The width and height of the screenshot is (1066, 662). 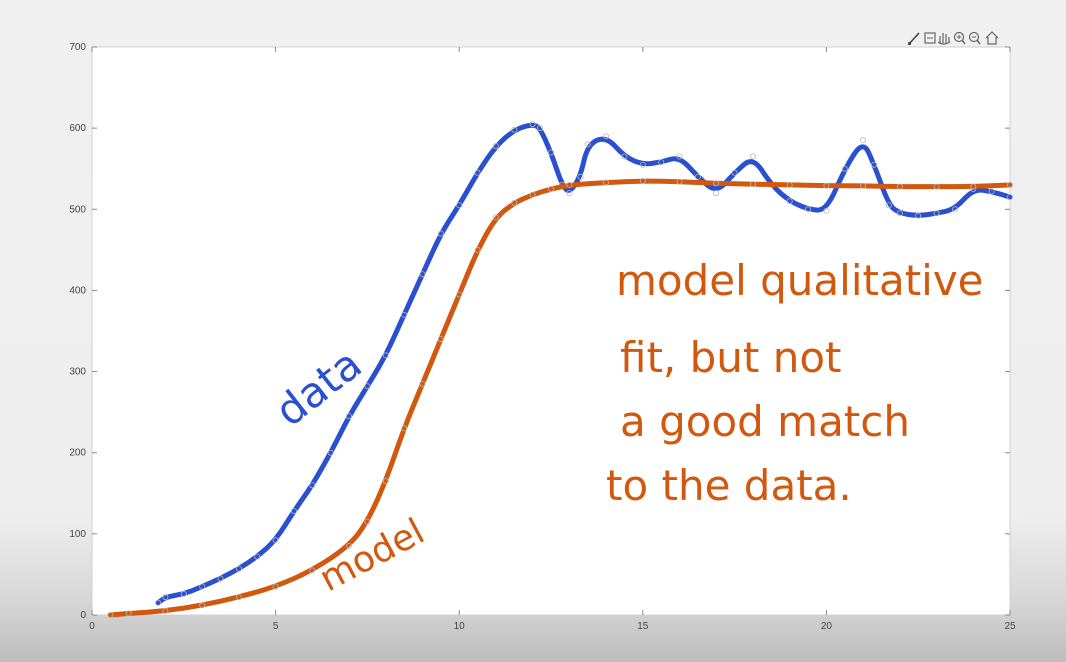 What do you see at coordinates (77, 128) in the screenshot?
I see `y-tick-label: 600` at bounding box center [77, 128].